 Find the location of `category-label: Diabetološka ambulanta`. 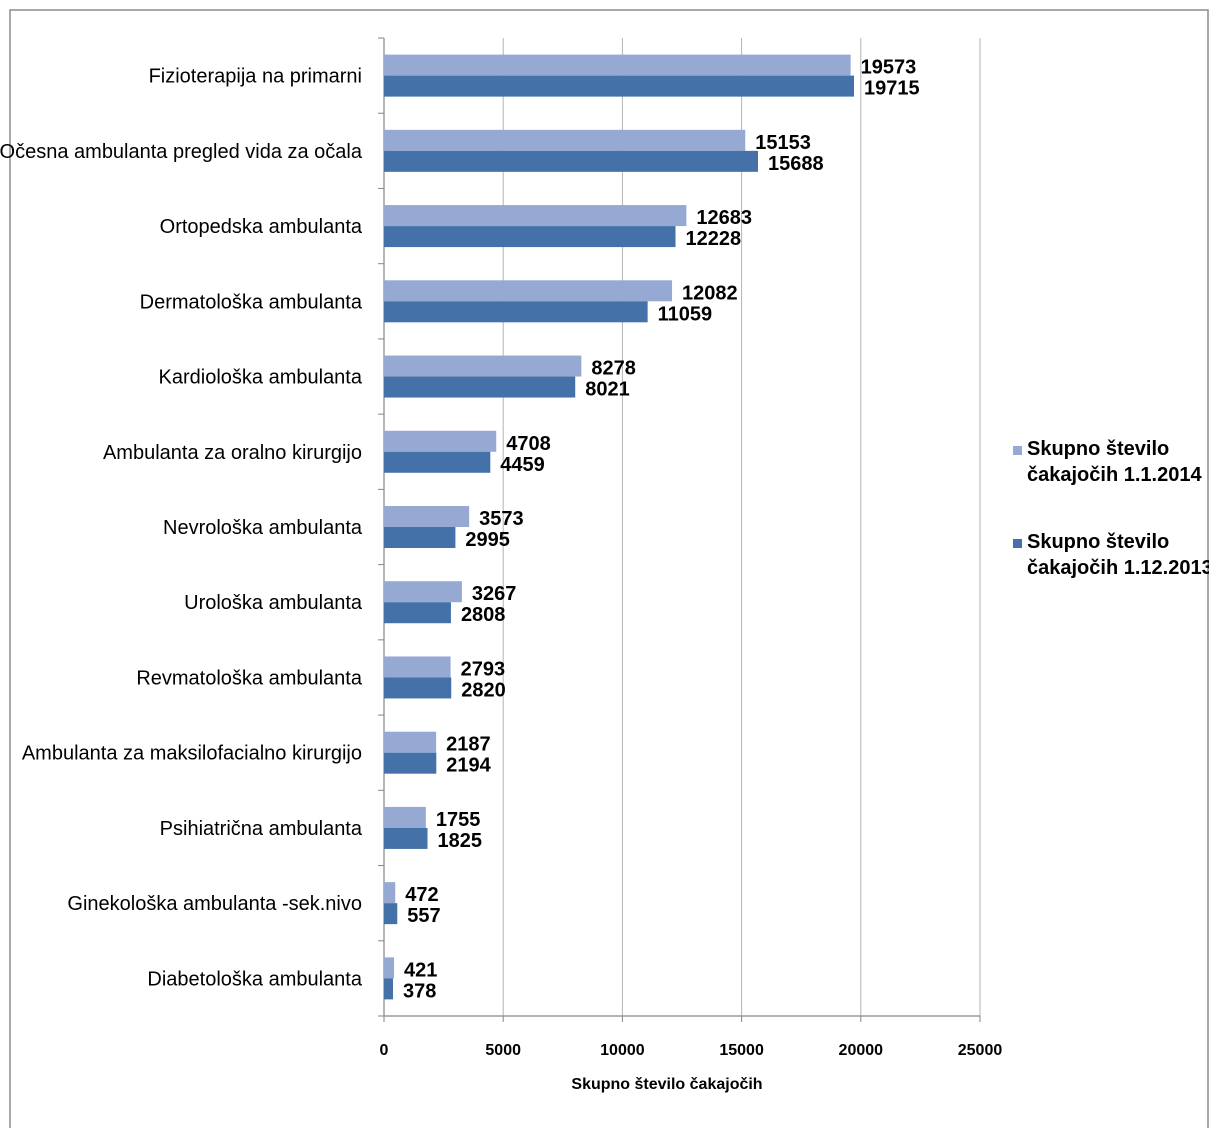

category-label: Diabetološka ambulanta is located at coordinates (254, 979).